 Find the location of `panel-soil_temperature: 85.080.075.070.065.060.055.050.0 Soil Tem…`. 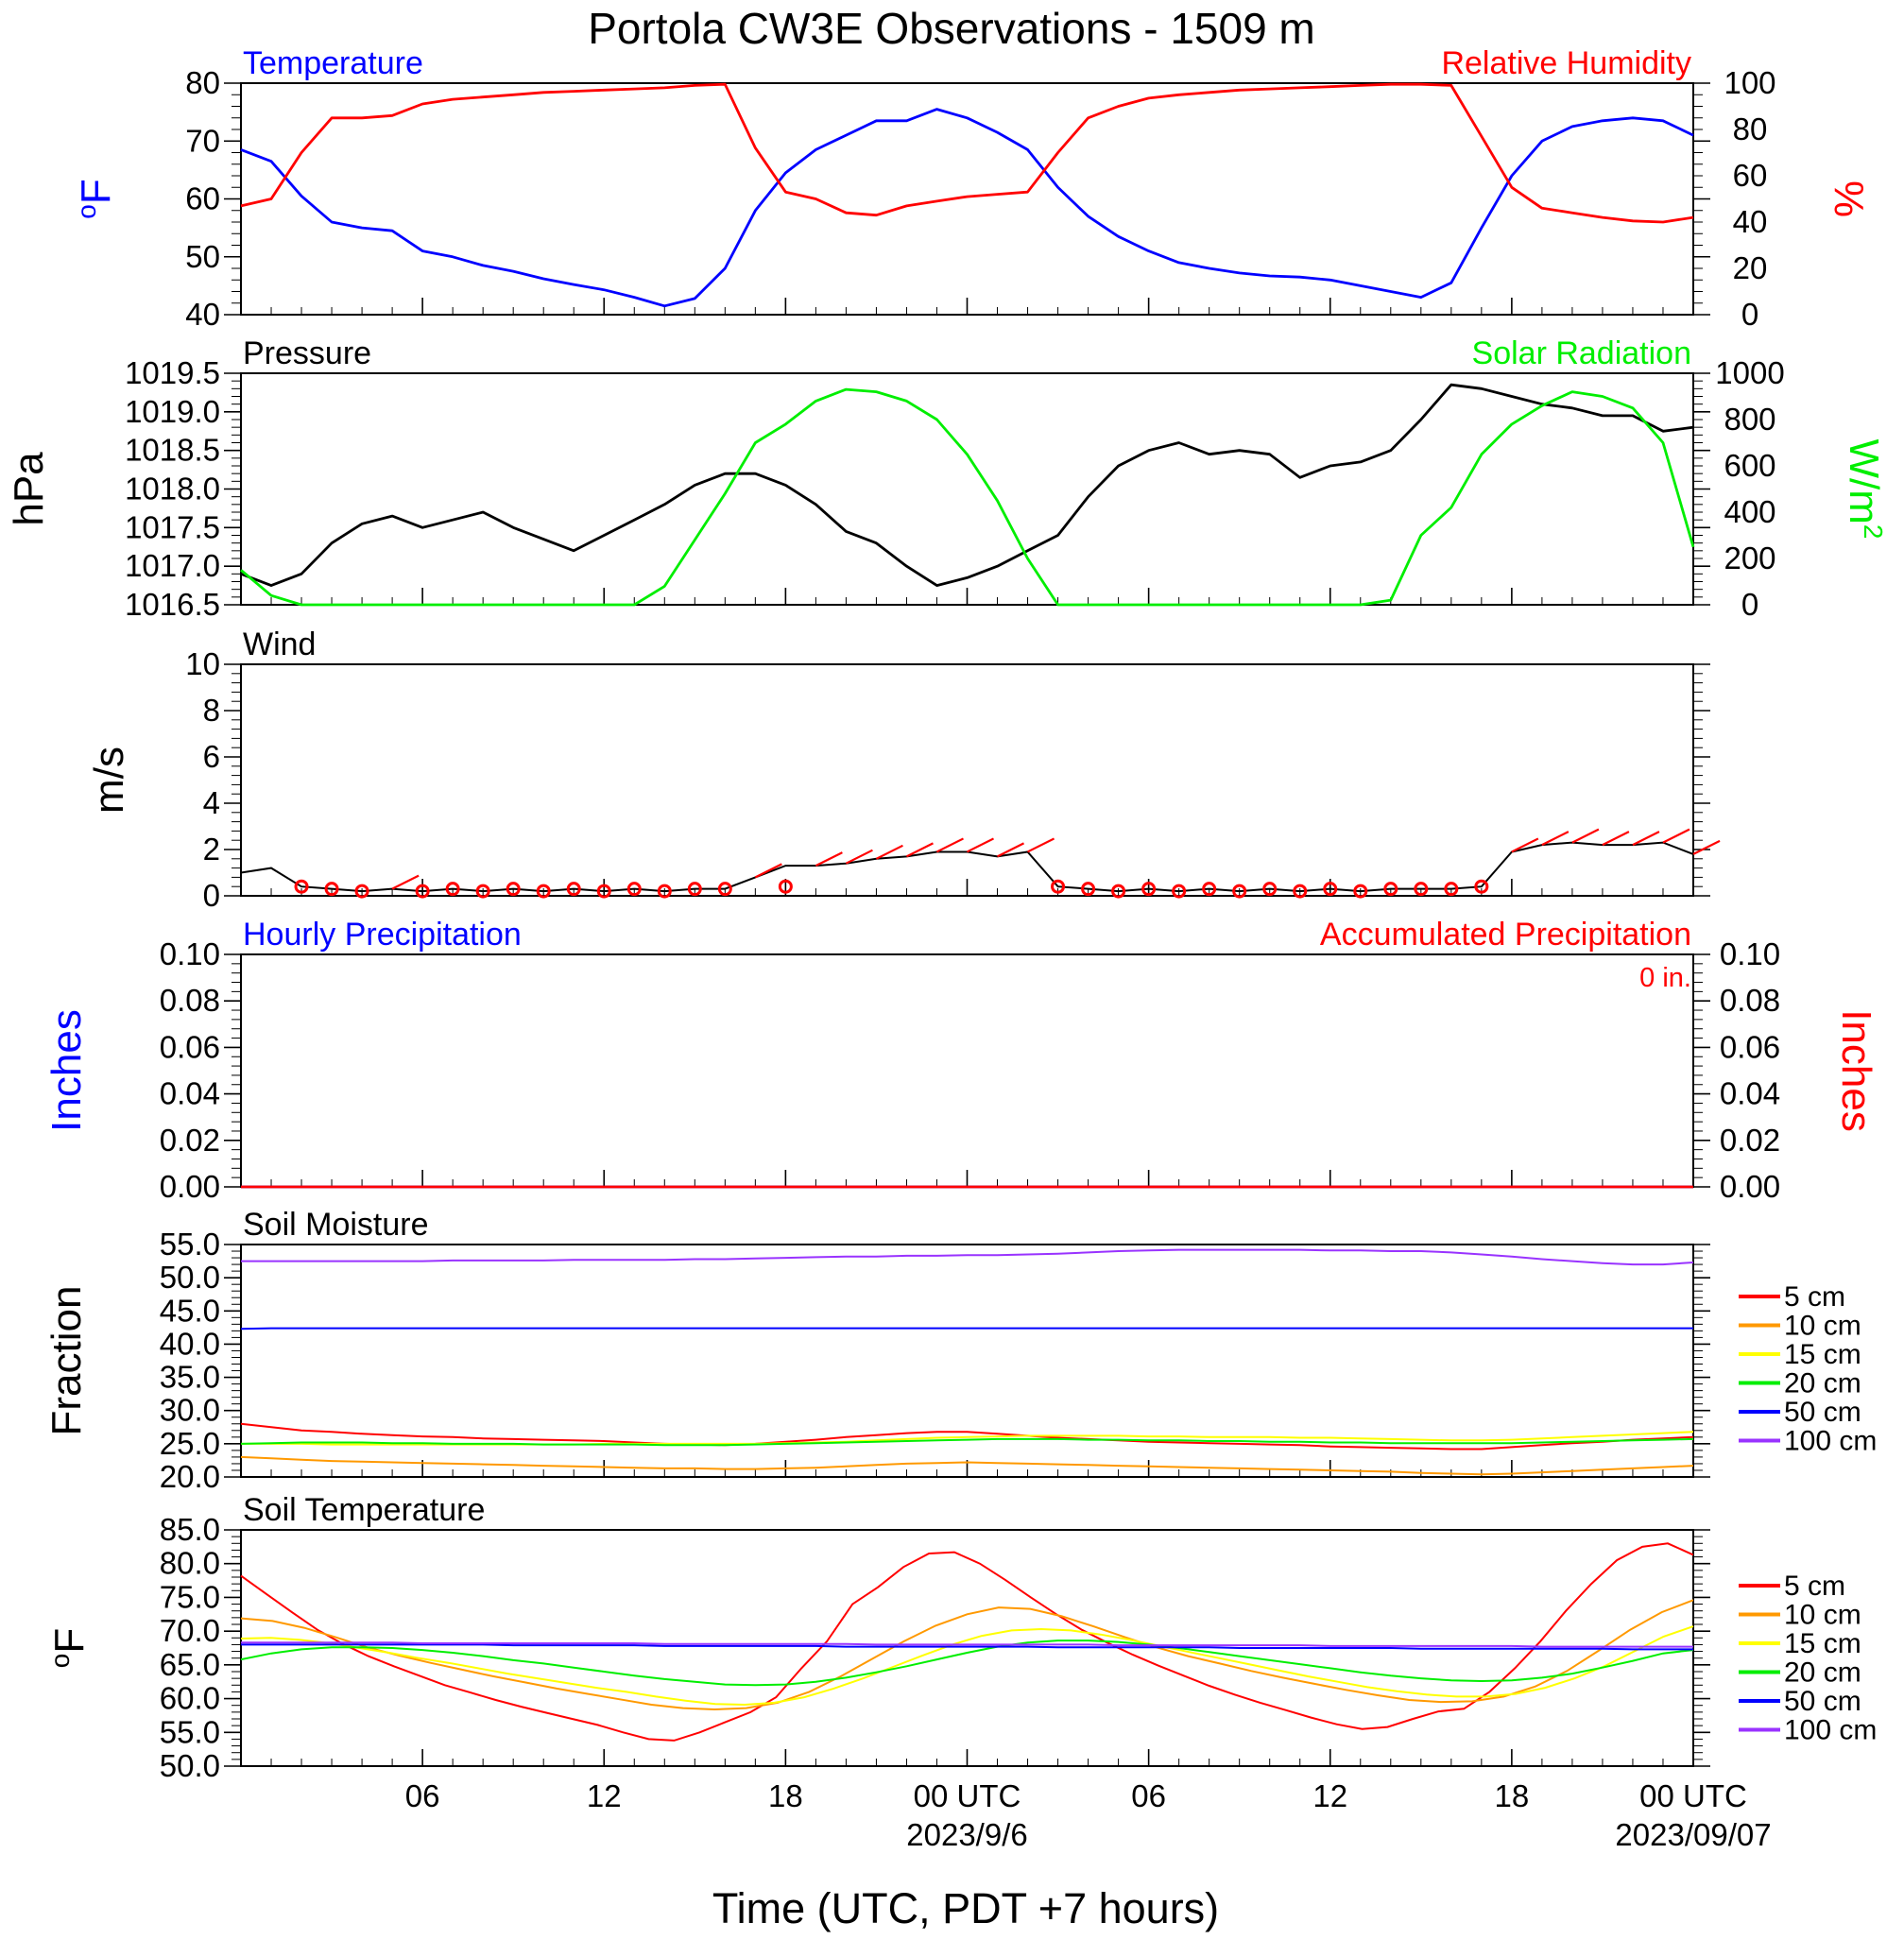

panel-soil_temperature: 85.080.075.070.065.060.055.050.0 Soil Tem… is located at coordinates (962, 1637).